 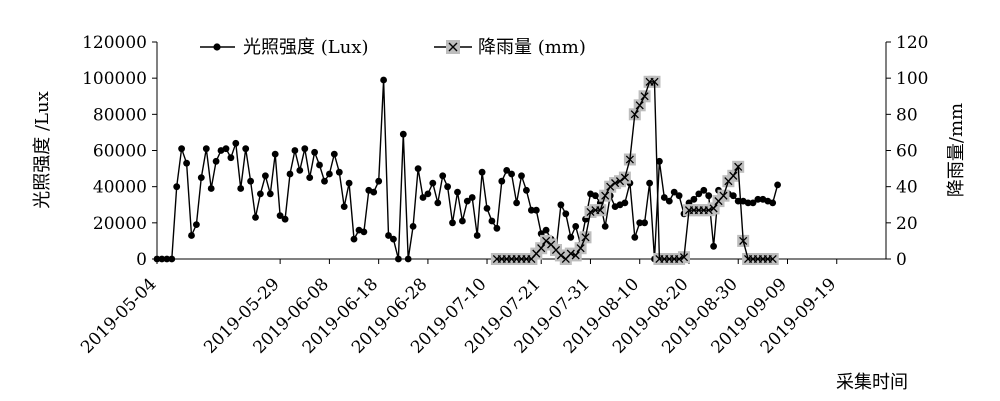 I want to click on legend-rain-label: 降雨量 (mm), so click(x=532, y=47).